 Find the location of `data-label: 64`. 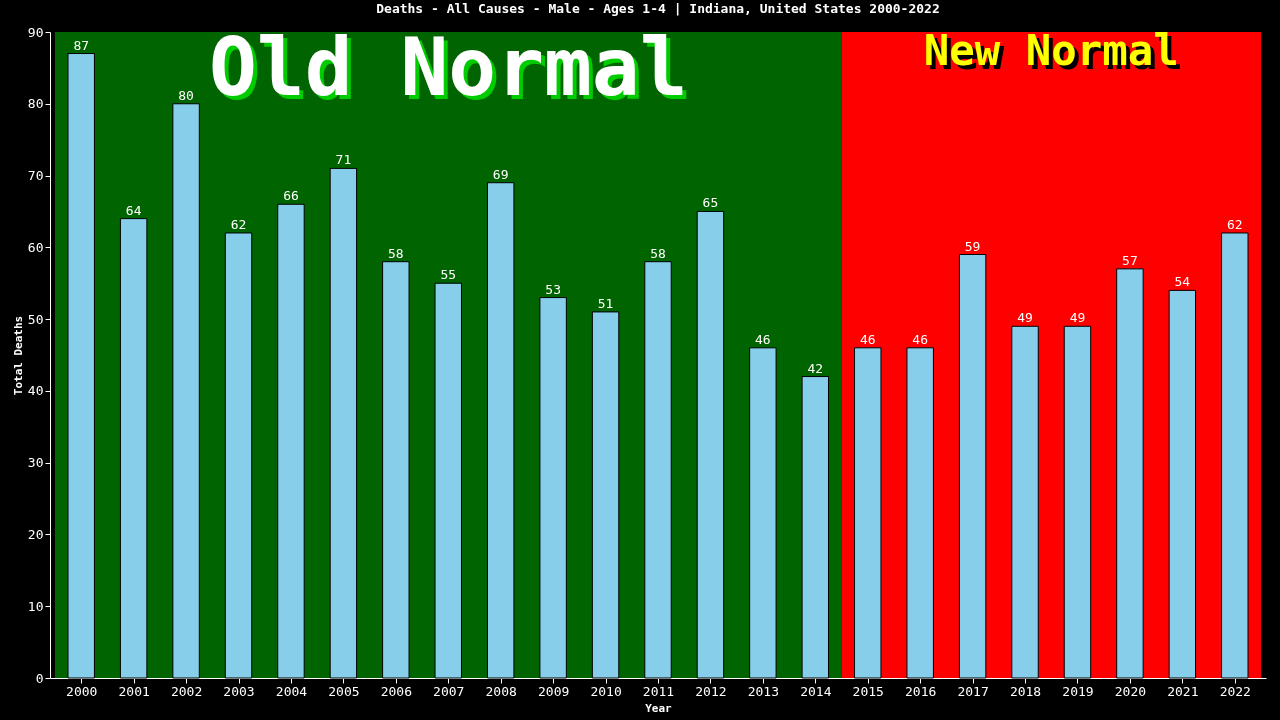

data-label: 64 is located at coordinates (133, 210).